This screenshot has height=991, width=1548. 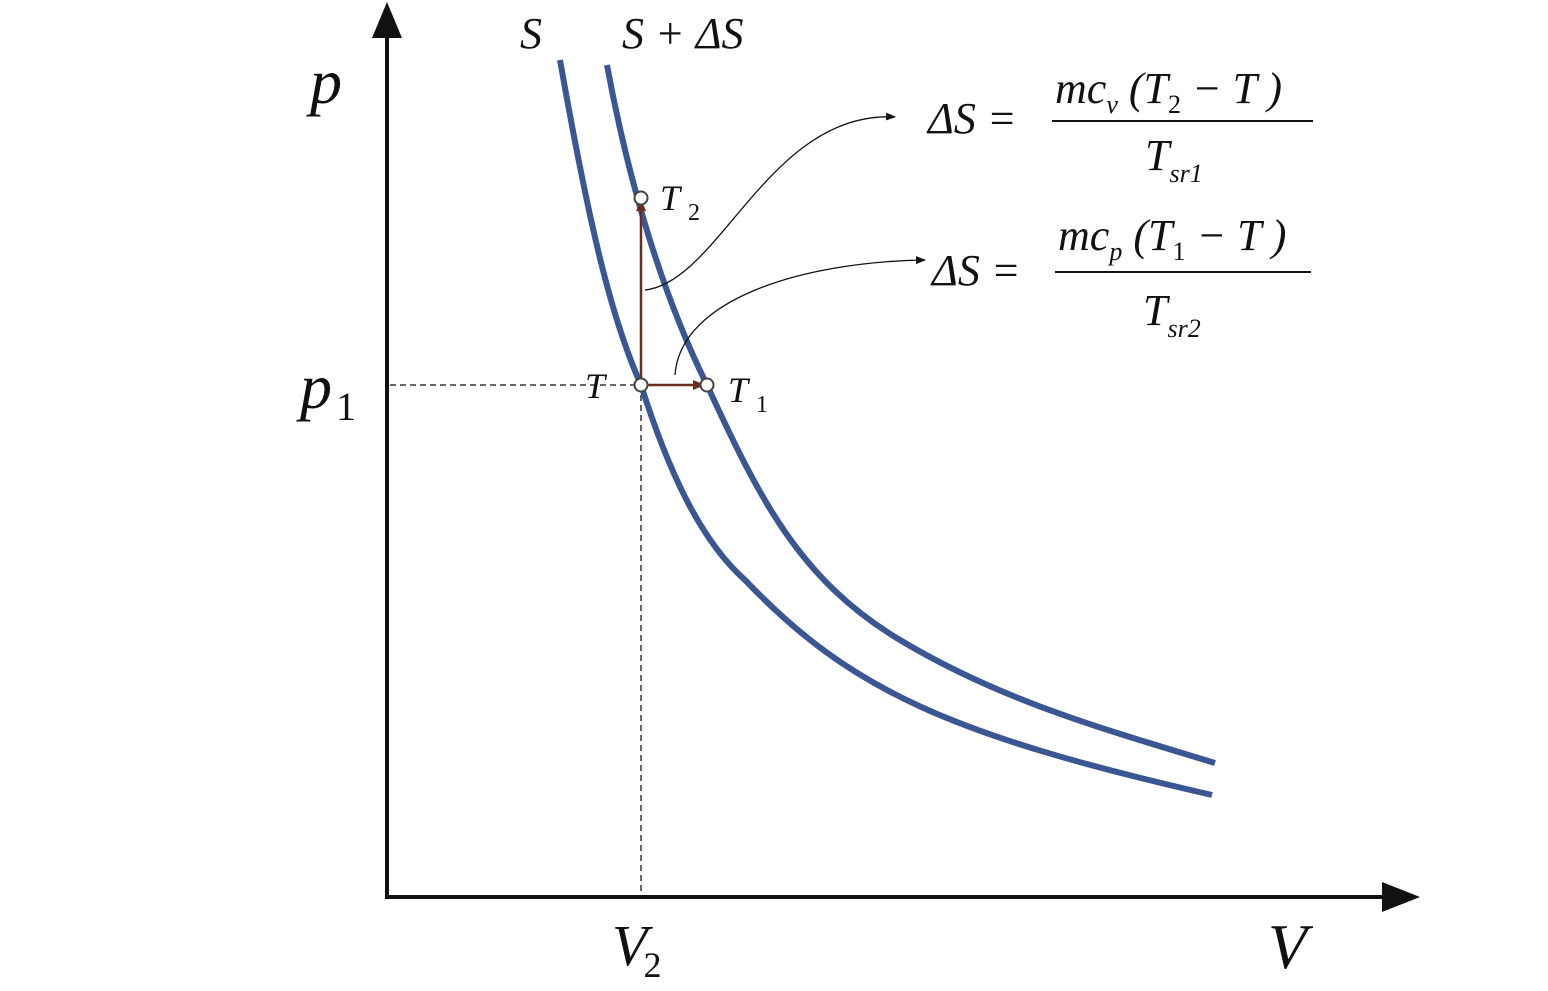 What do you see at coordinates (387, 20) in the screenshot?
I see `y-arrow` at bounding box center [387, 20].